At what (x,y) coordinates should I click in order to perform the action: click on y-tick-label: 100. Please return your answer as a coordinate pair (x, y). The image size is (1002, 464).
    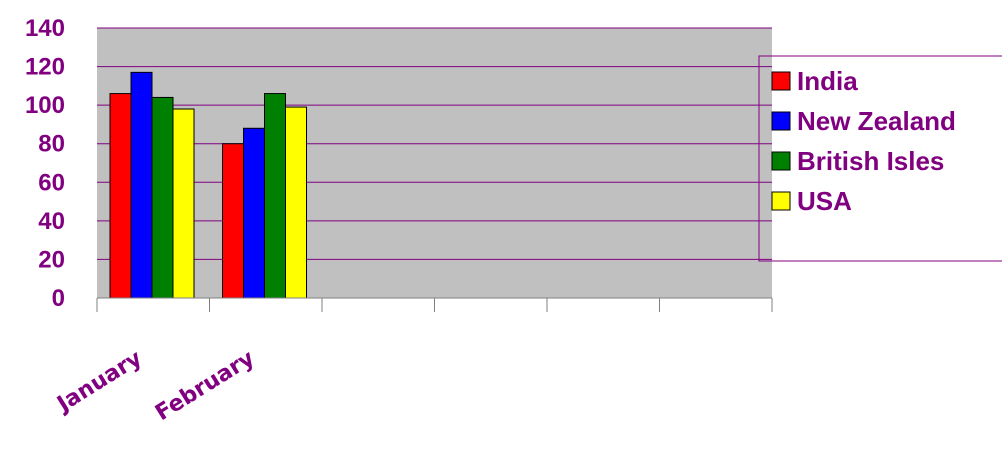
    Looking at the image, I should click on (45, 105).